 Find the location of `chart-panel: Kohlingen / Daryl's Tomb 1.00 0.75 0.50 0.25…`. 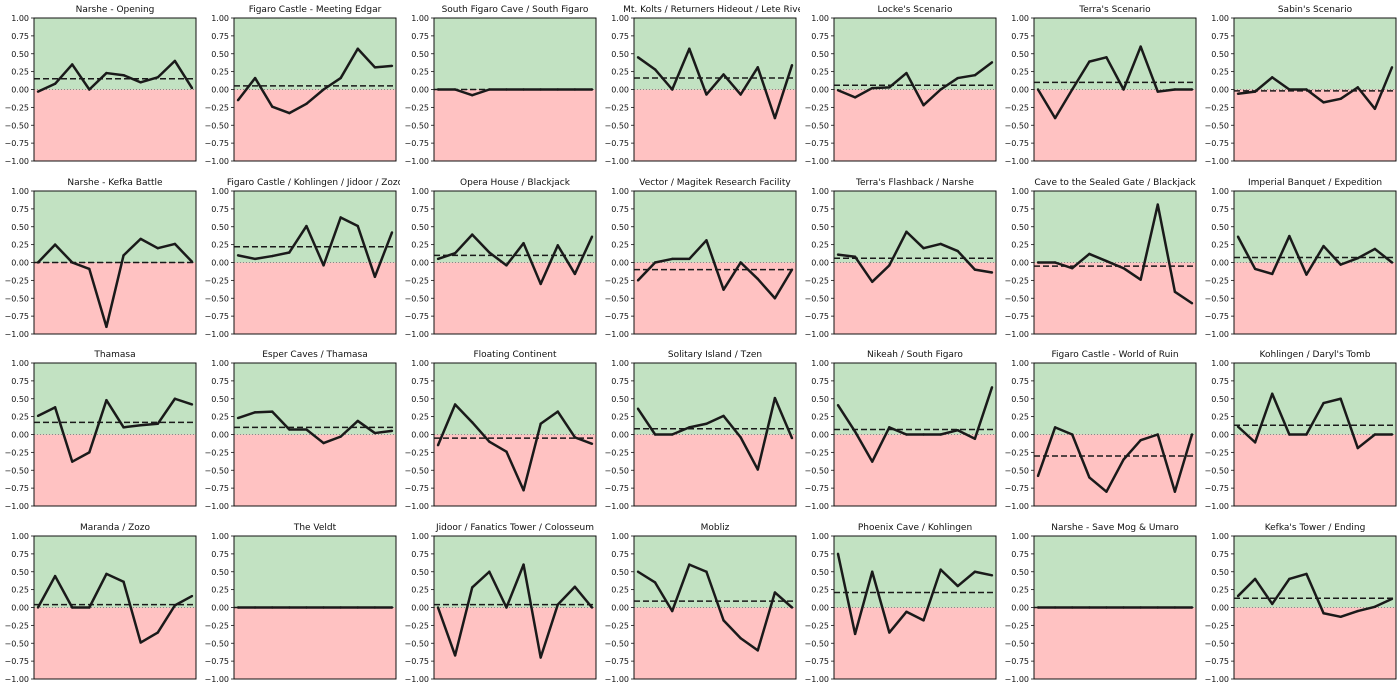

chart-panel: Kohlingen / Daryl's Tomb 1.00 0.75 0.50 0.25… is located at coordinates (1300, 430).